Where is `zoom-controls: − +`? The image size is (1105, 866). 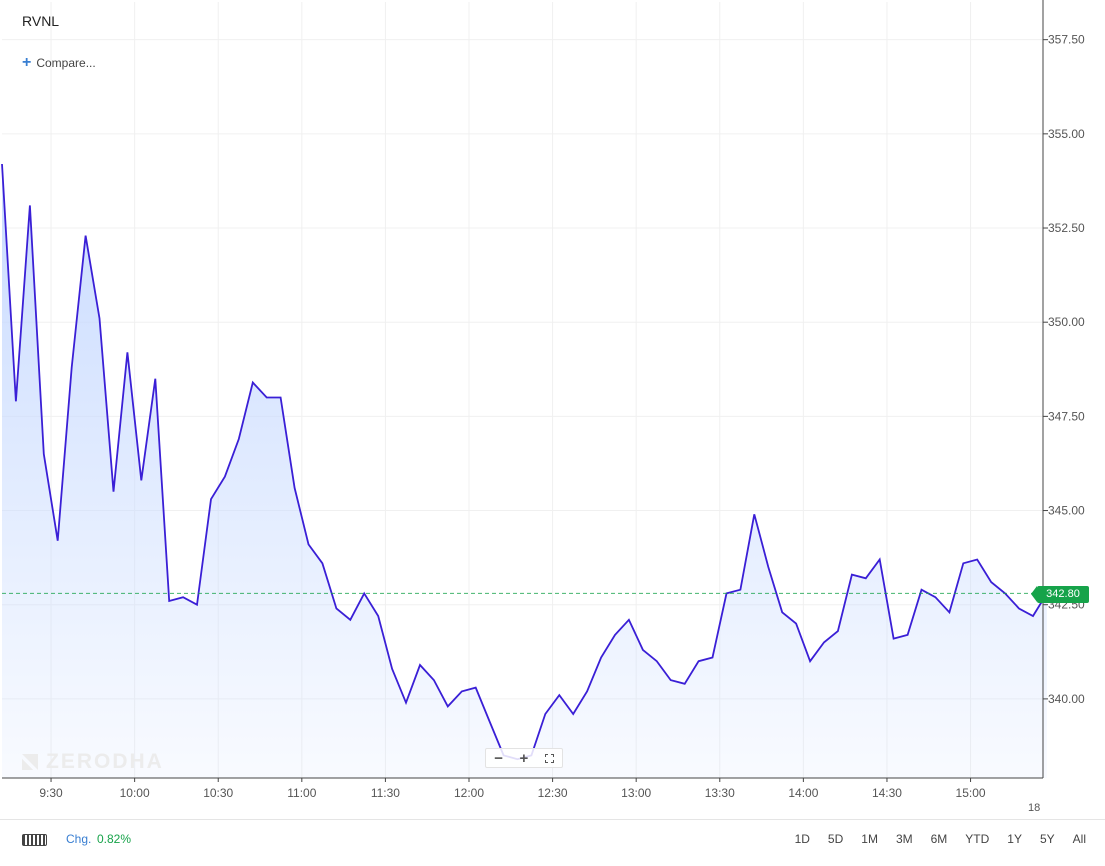 zoom-controls: − + is located at coordinates (524, 758).